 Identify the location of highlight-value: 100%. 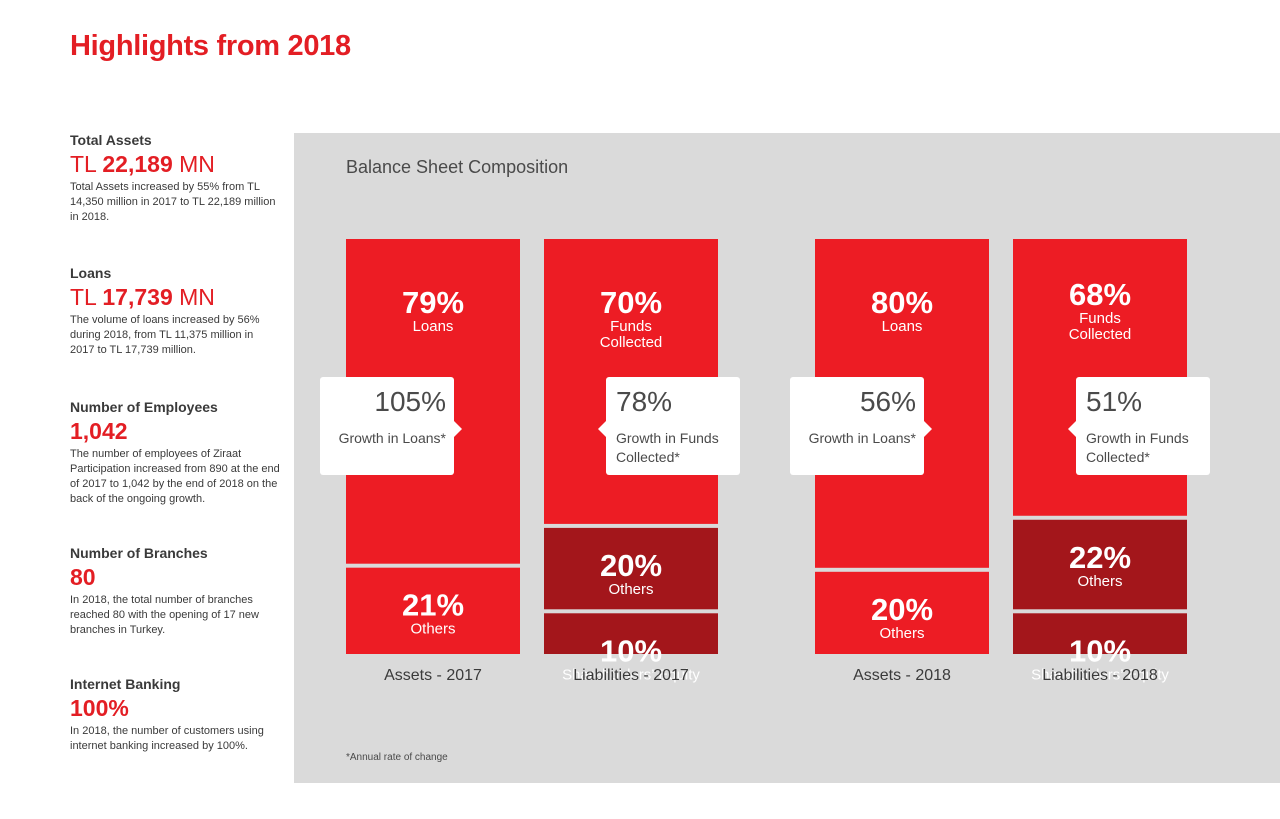
(175, 708).